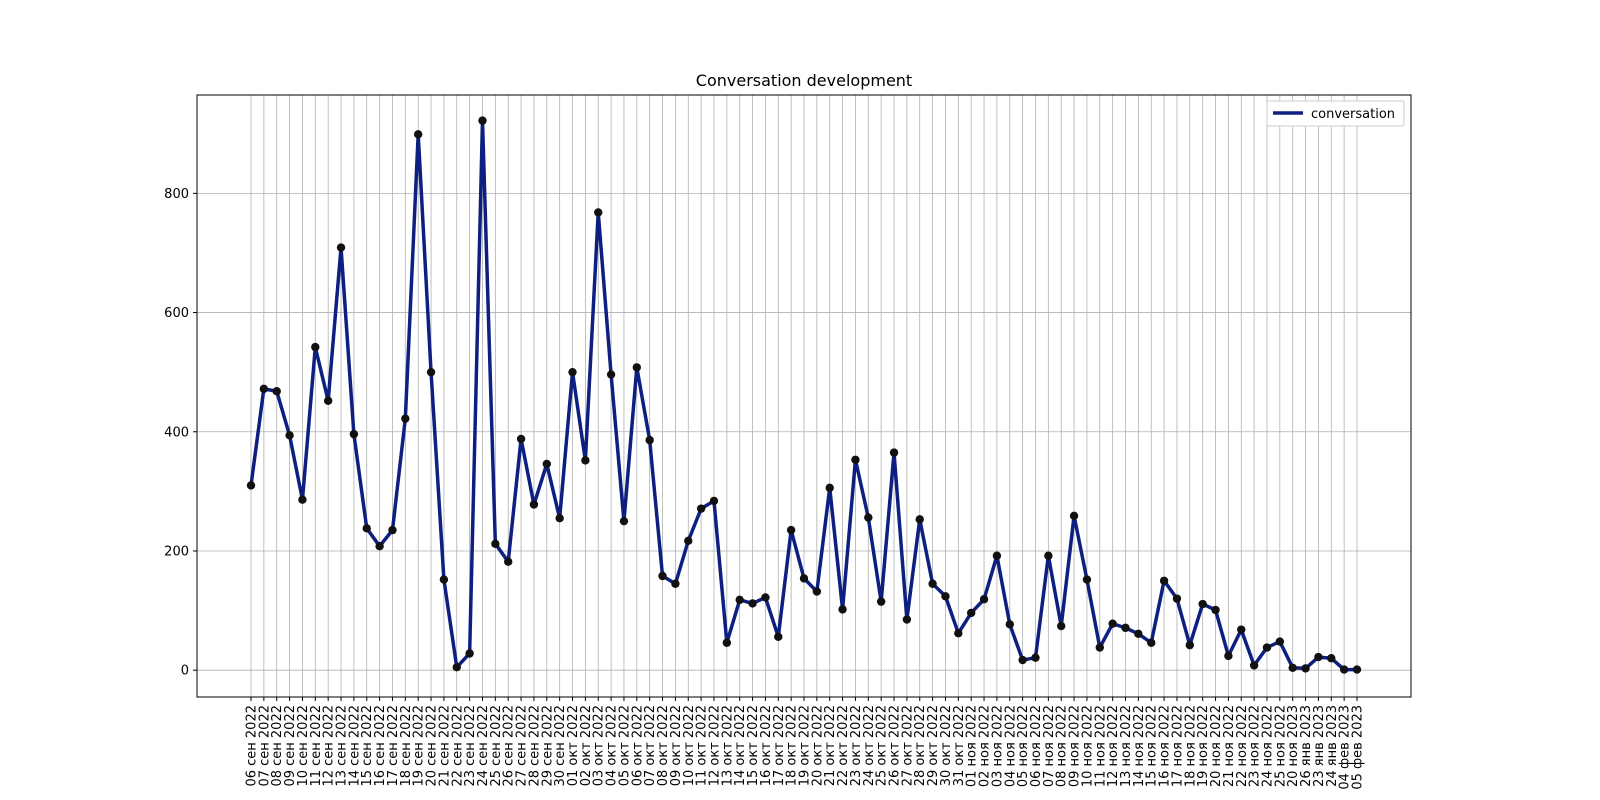 This screenshot has width=1600, height=800. I want to click on x-tick-label: 27 окт 2022, so click(907, 745).